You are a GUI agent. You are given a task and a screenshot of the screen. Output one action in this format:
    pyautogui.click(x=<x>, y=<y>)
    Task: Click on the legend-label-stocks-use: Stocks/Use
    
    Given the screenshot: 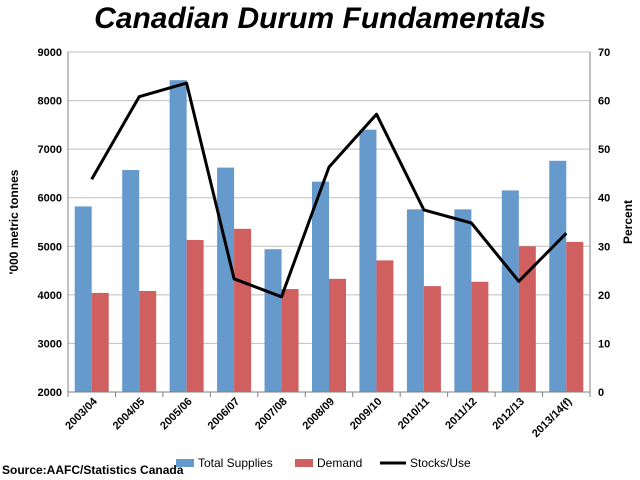 What is the action you would take?
    pyautogui.click(x=440, y=463)
    